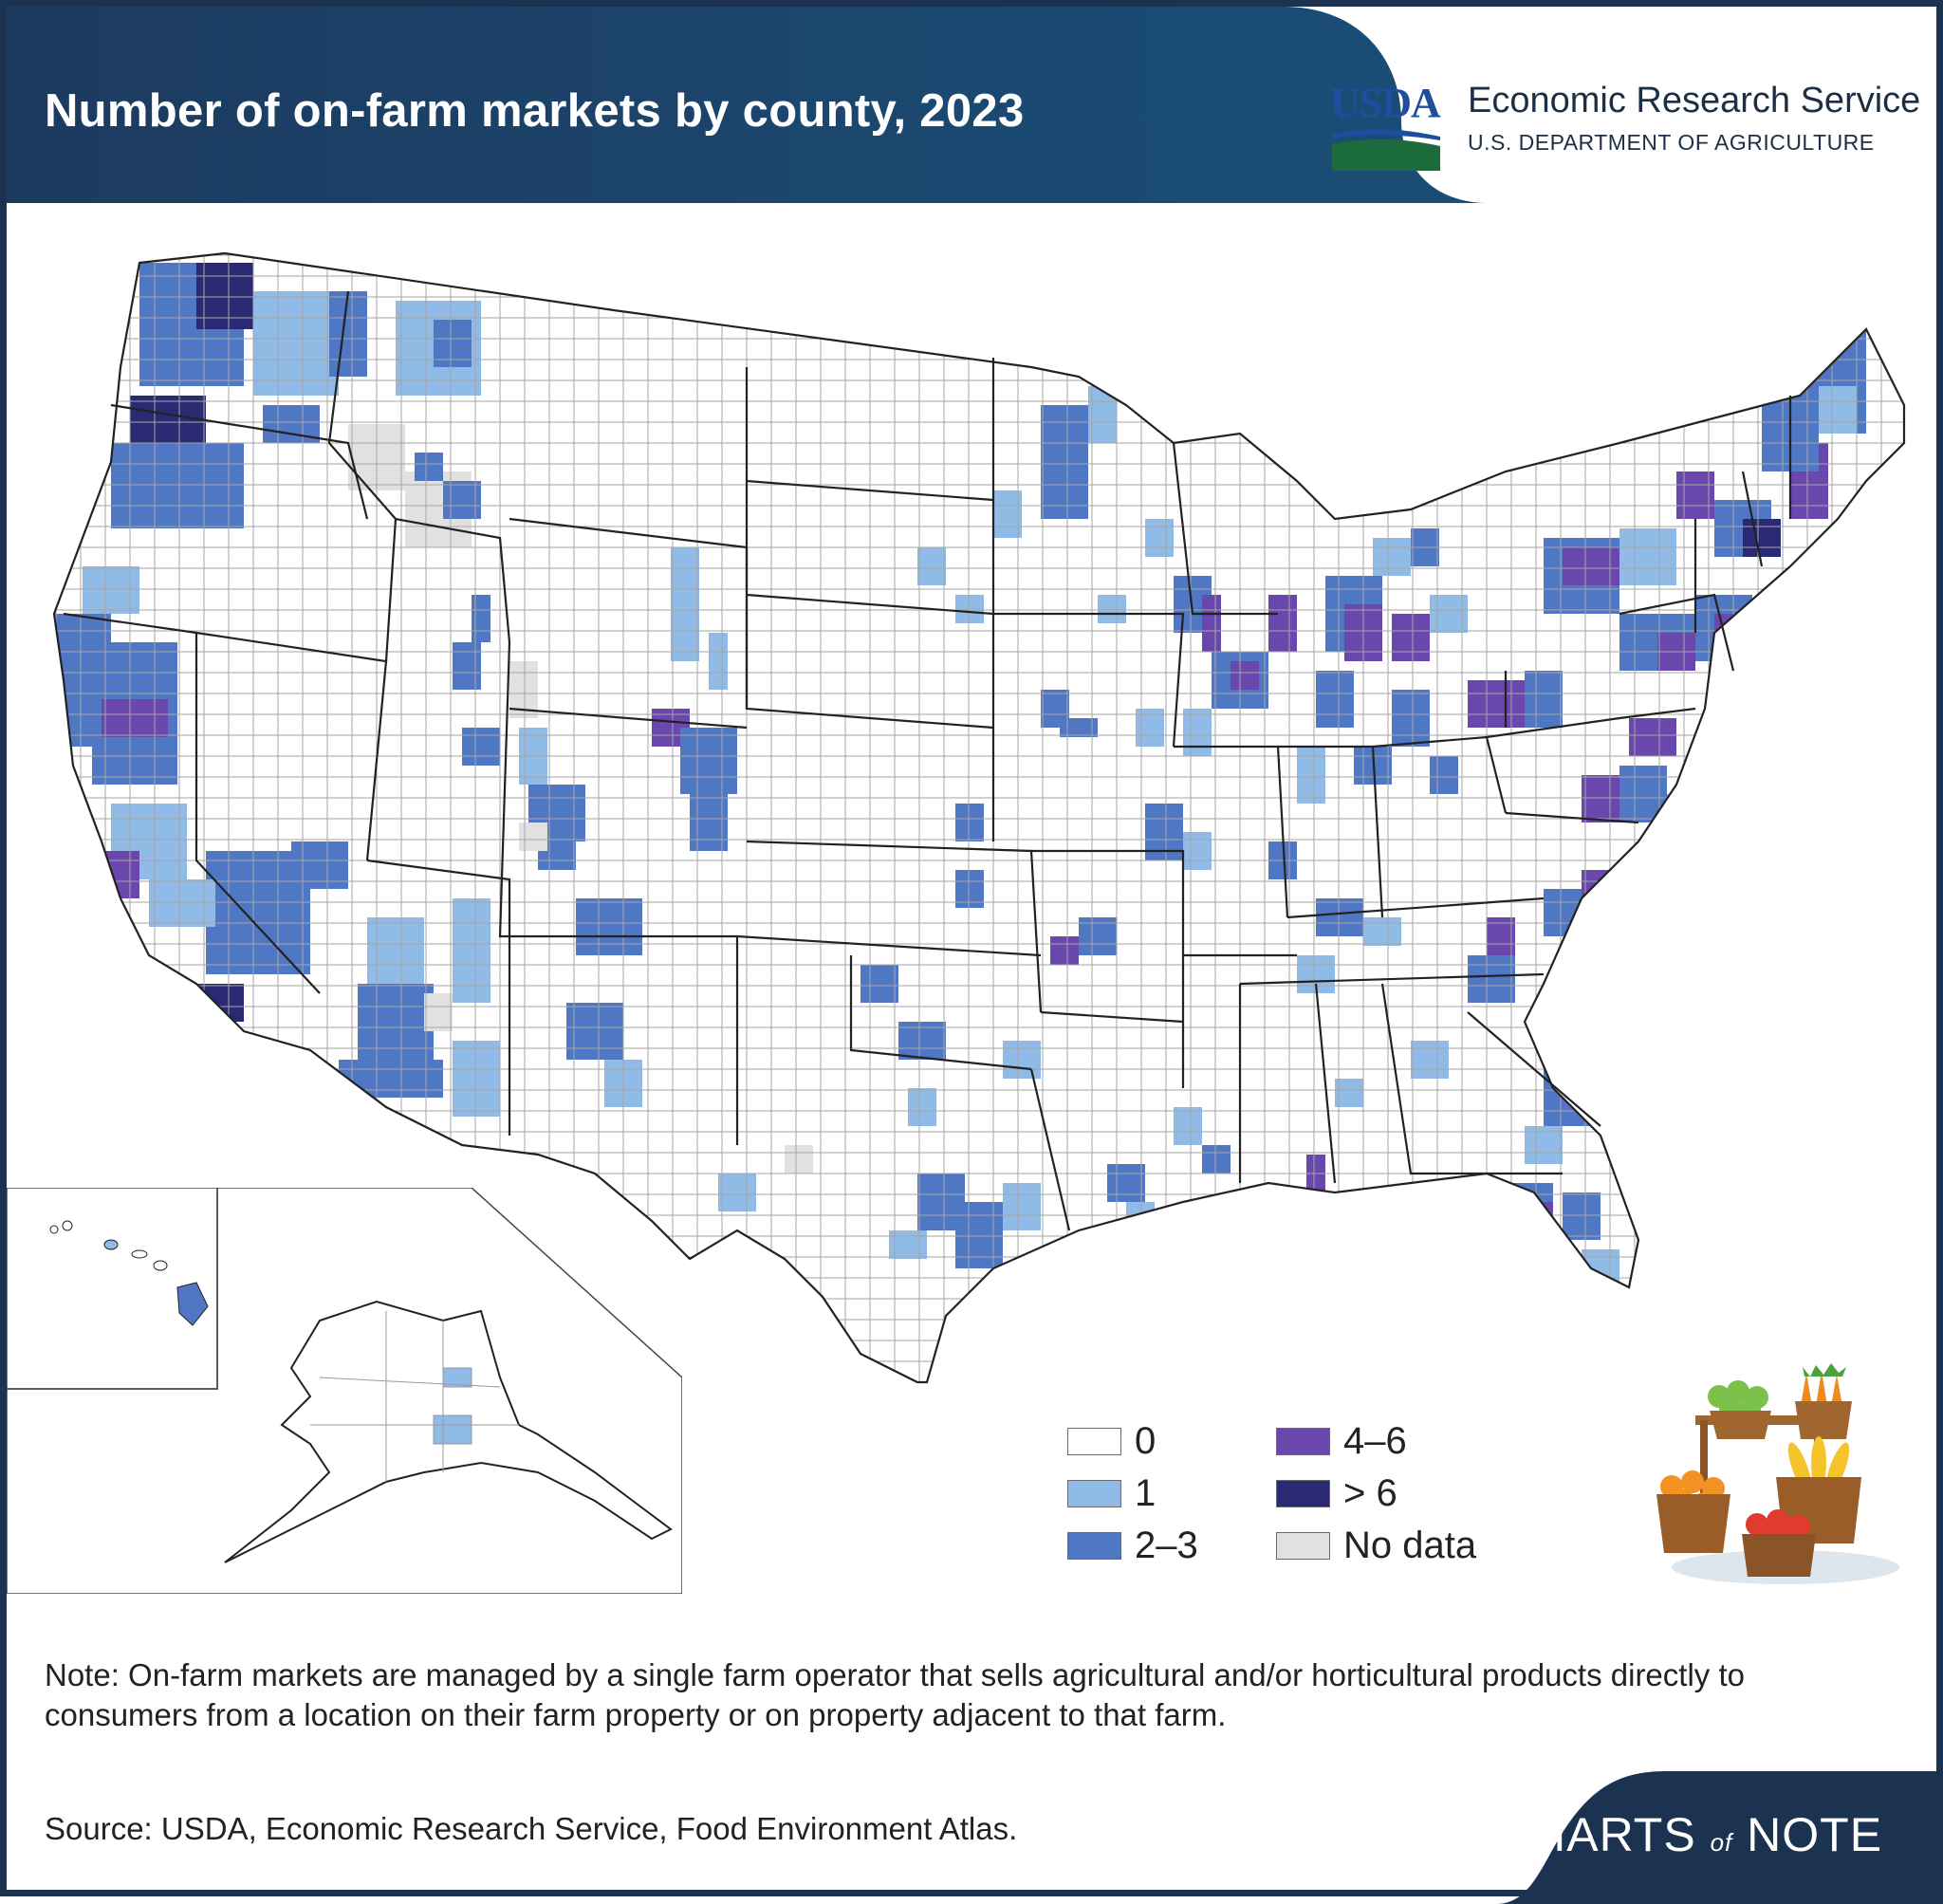 The image size is (1943, 1904). I want to click on footer-band, so click(1719, 1837).